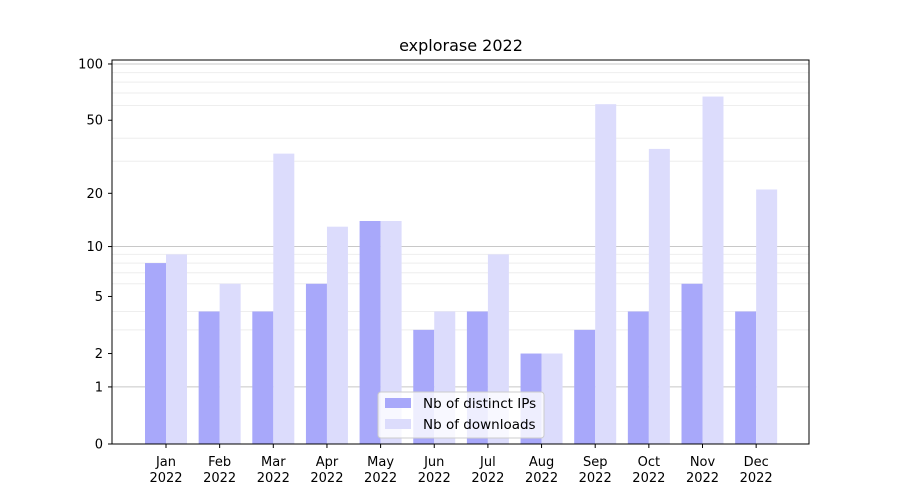 This screenshot has height=500, width=900. Describe the element at coordinates (398, 403) in the screenshot. I see `legend-swatch-distinct-ips` at that location.